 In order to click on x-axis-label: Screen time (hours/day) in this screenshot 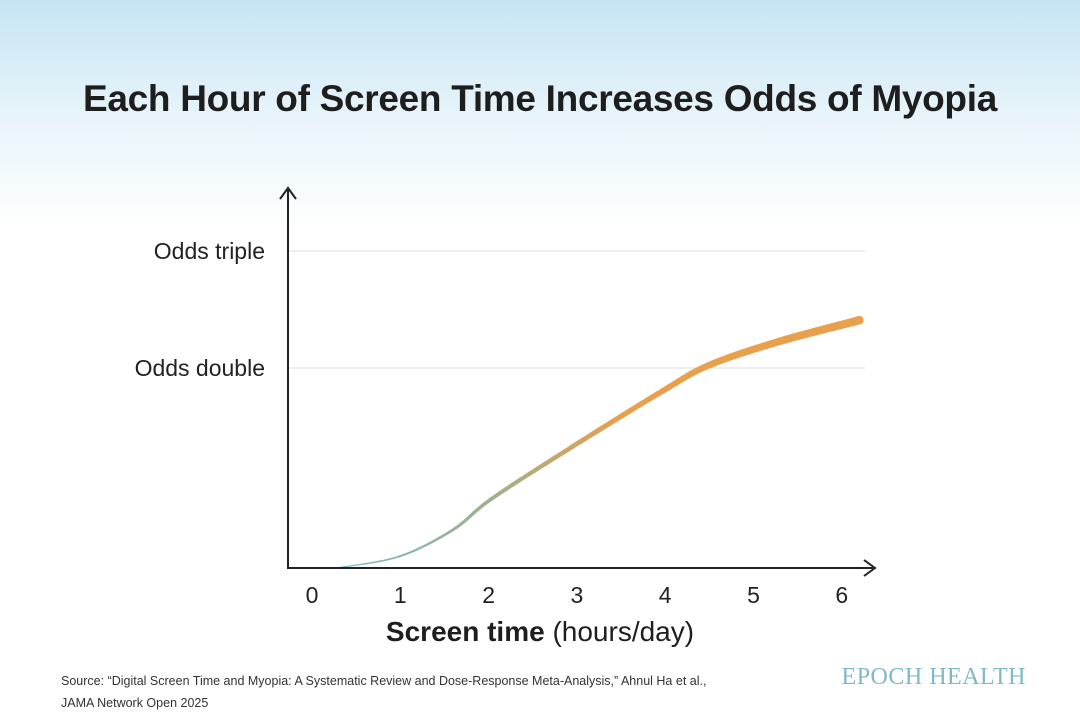, I will do `click(540, 632)`.